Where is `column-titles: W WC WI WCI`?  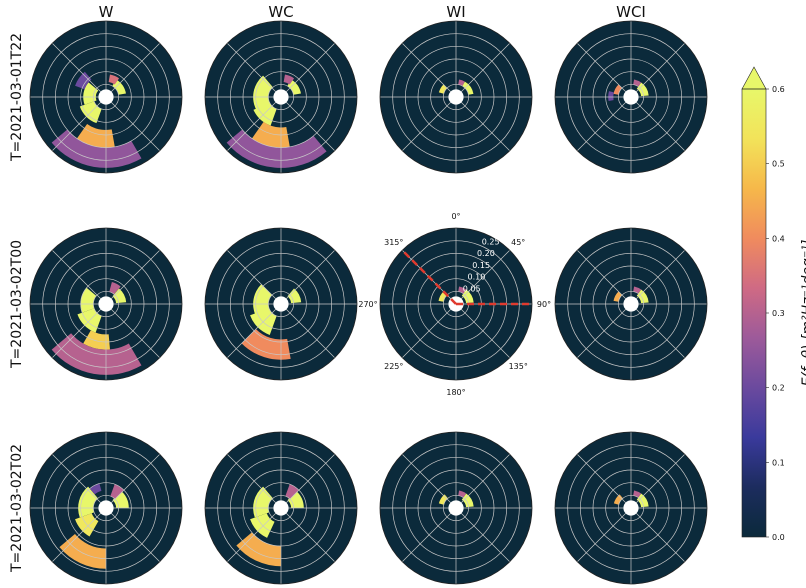
column-titles: W WC WI WCI is located at coordinates (372, 12).